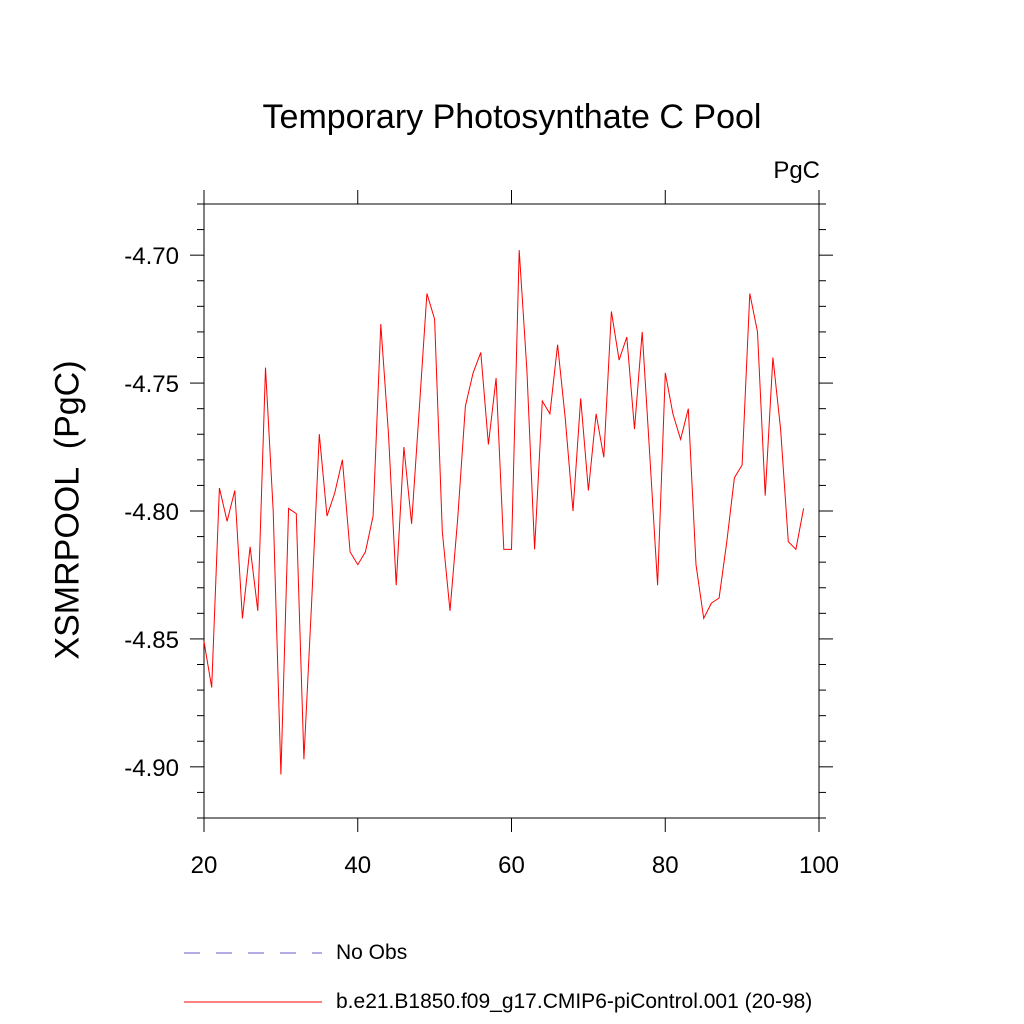  What do you see at coordinates (204, 865) in the screenshot?
I see `x-tick-label: 20` at bounding box center [204, 865].